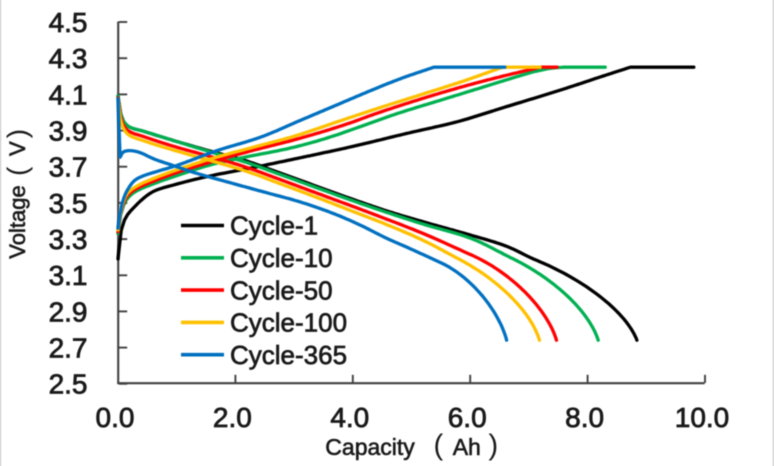 The image size is (774, 466). I want to click on svg-text: Capacity, so click(370, 447).